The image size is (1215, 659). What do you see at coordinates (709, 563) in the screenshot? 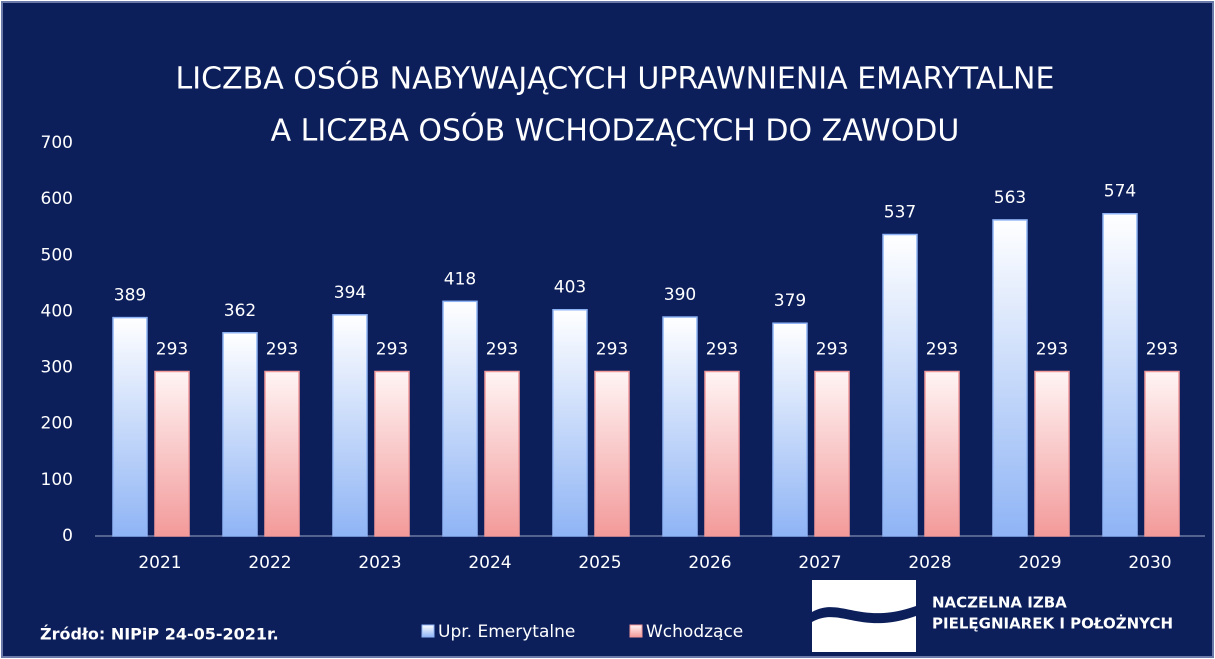
I see `x-tick-label: 2026` at bounding box center [709, 563].